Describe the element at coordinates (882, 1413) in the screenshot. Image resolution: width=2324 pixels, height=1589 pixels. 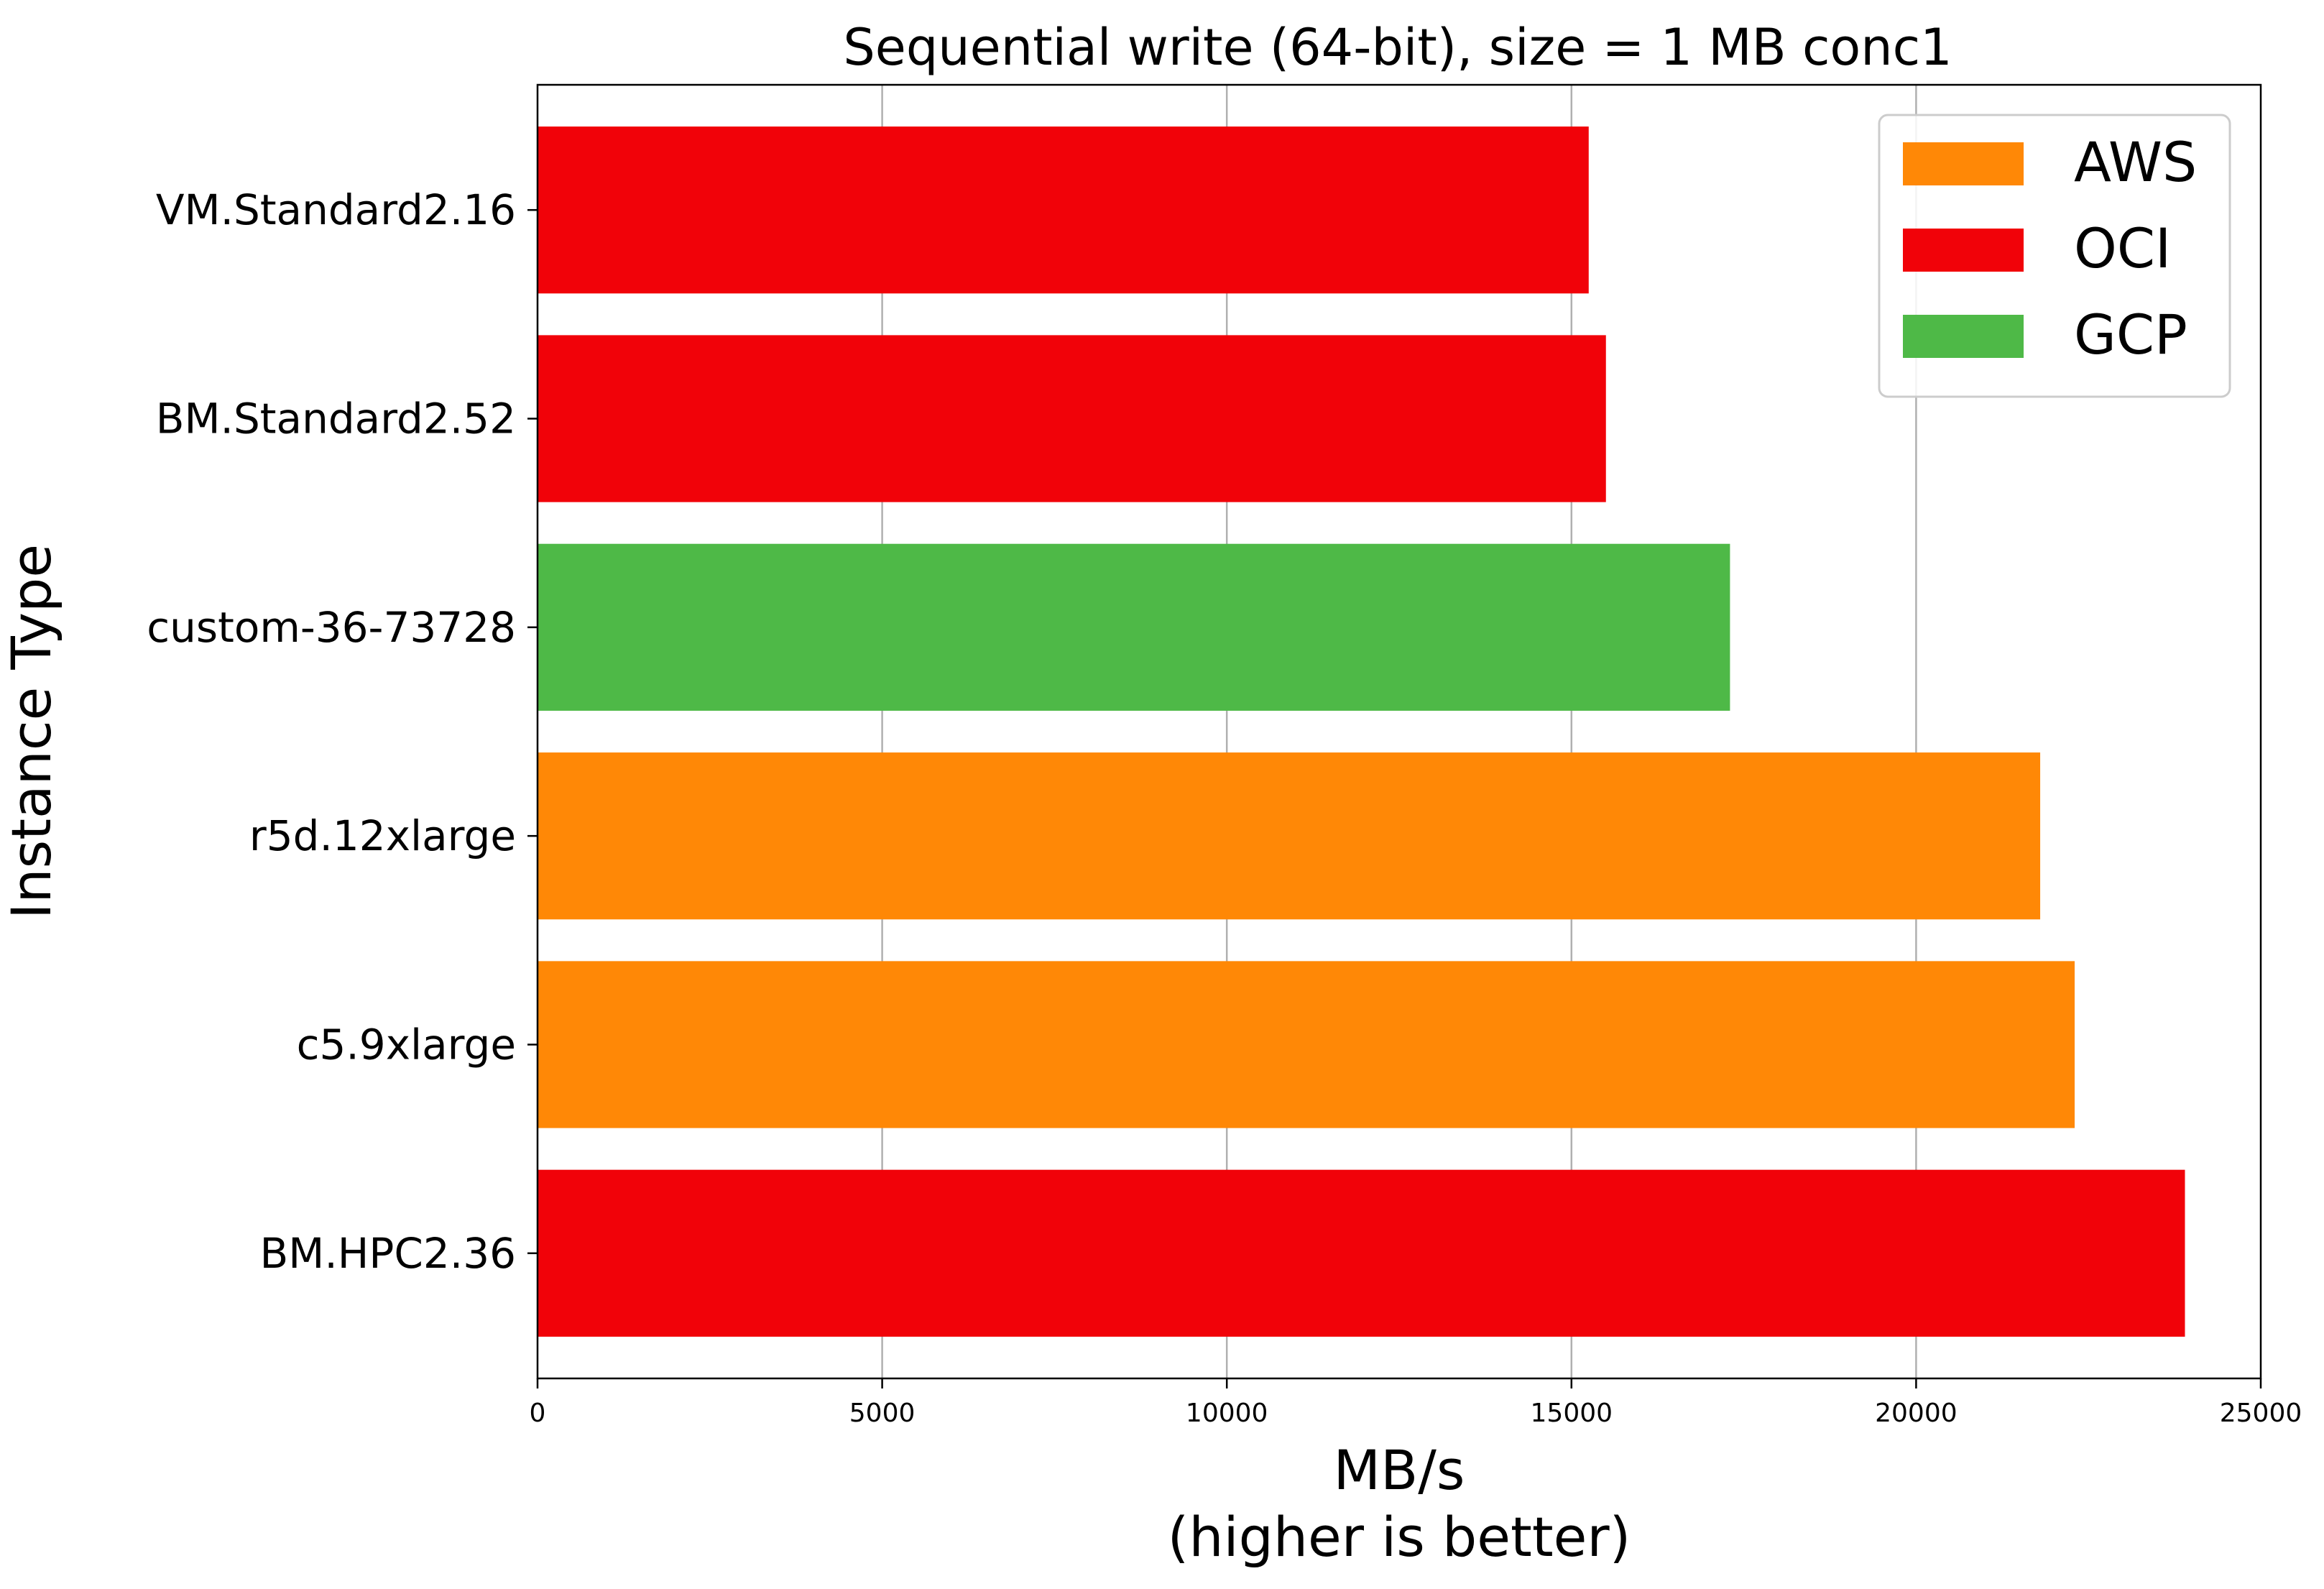
I see `x-tick-label-1: 5000` at that location.